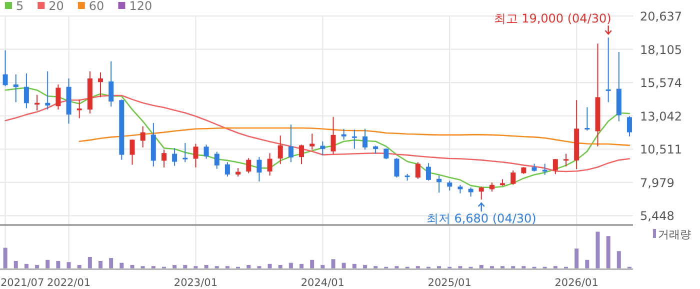 The width and height of the screenshot is (700, 289). I want to click on legend-label: 60, so click(96, 6).